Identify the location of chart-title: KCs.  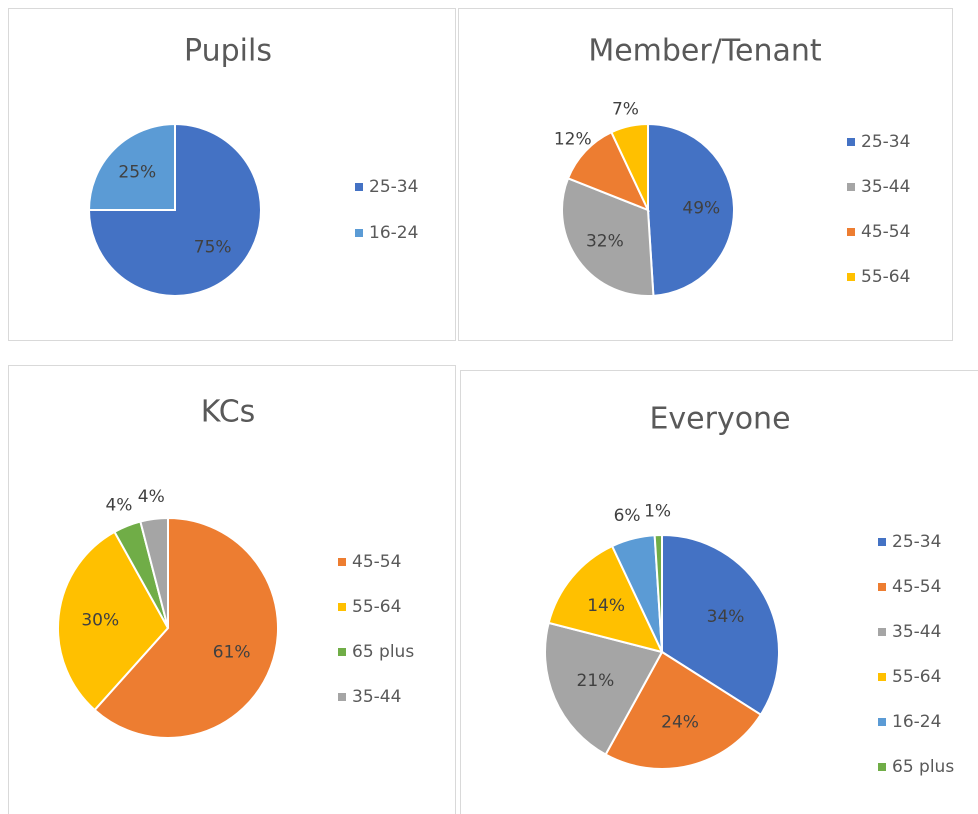
(228, 412).